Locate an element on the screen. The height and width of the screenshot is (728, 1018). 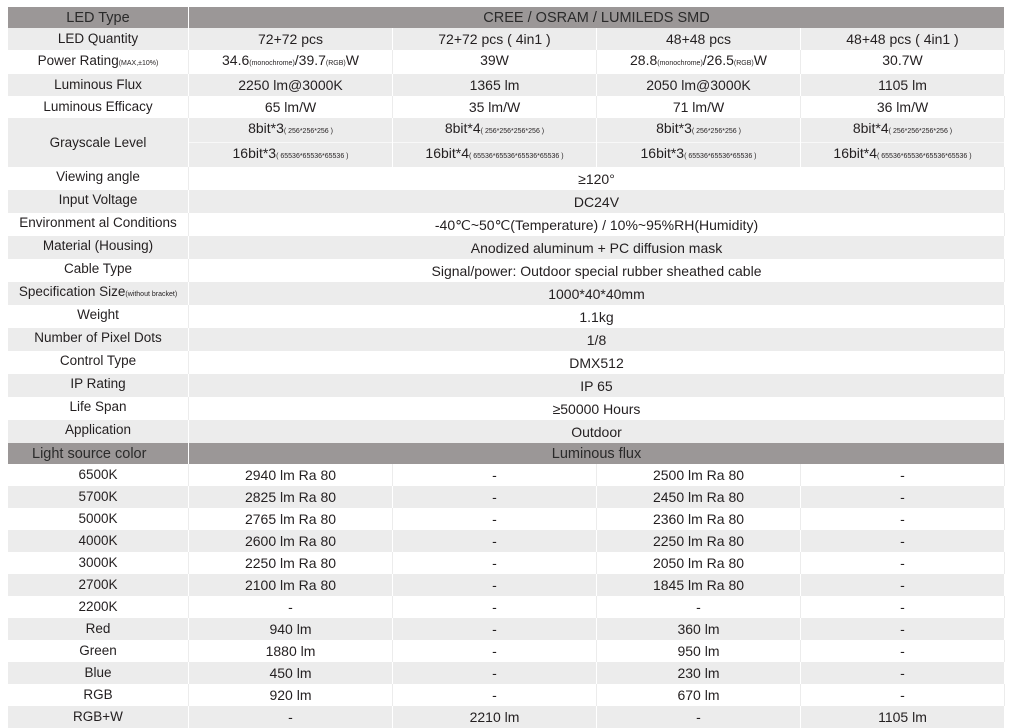
grayscale-cell: 16bit*4( 65536*65536*65536*65536 ) is located at coordinates (494, 154).